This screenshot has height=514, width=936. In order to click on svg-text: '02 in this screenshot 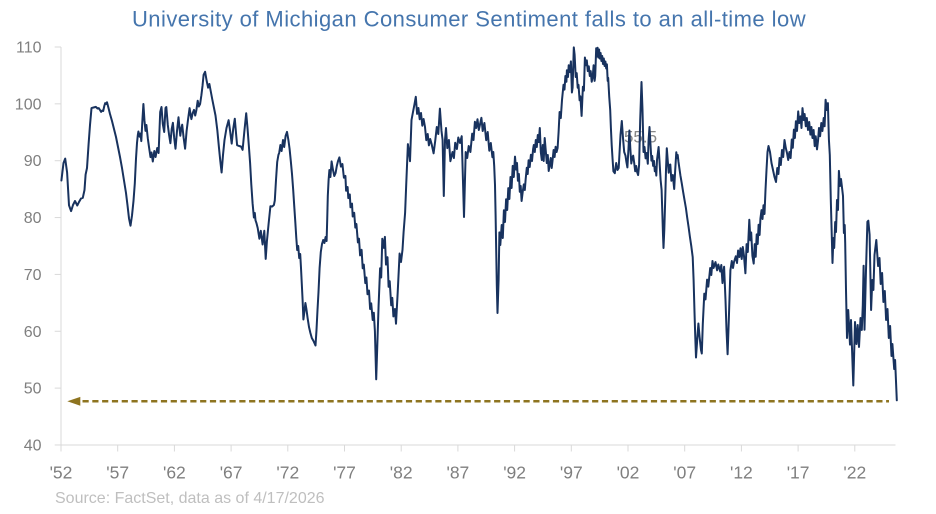, I will do `click(628, 473)`.